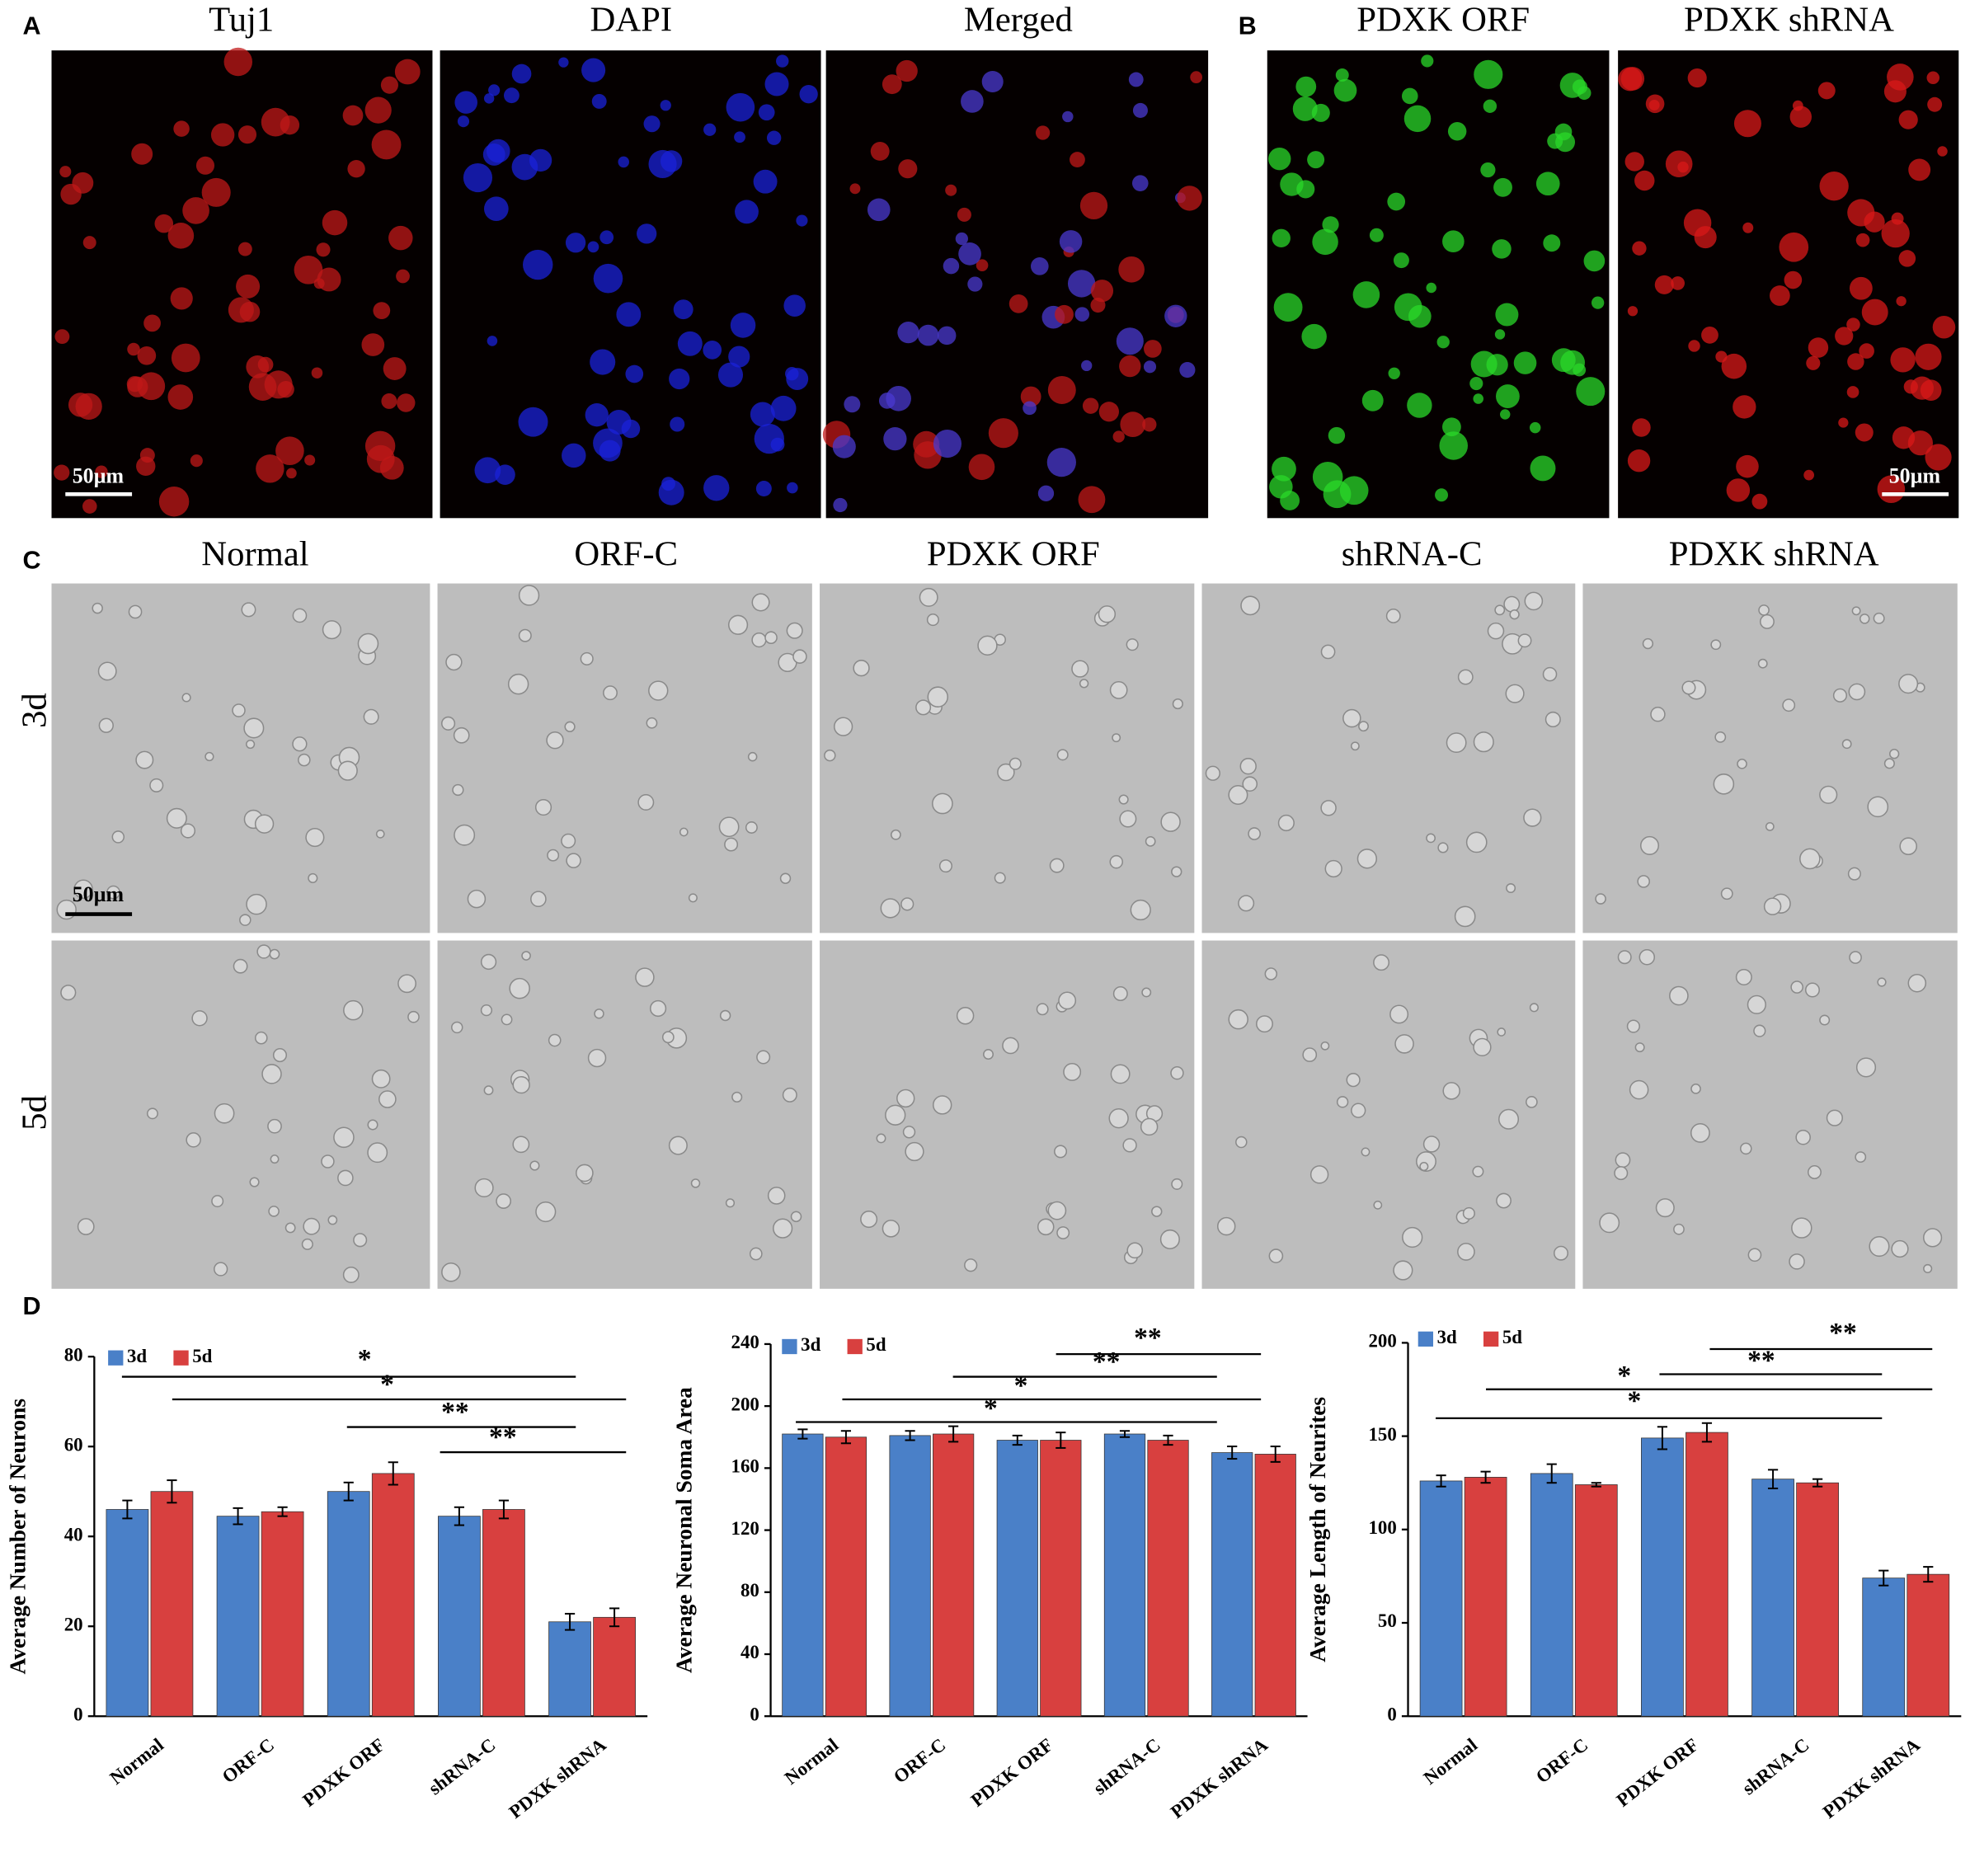 The height and width of the screenshot is (1876, 1970). Describe the element at coordinates (255, 553) in the screenshot. I see `column-title: Normal` at that location.